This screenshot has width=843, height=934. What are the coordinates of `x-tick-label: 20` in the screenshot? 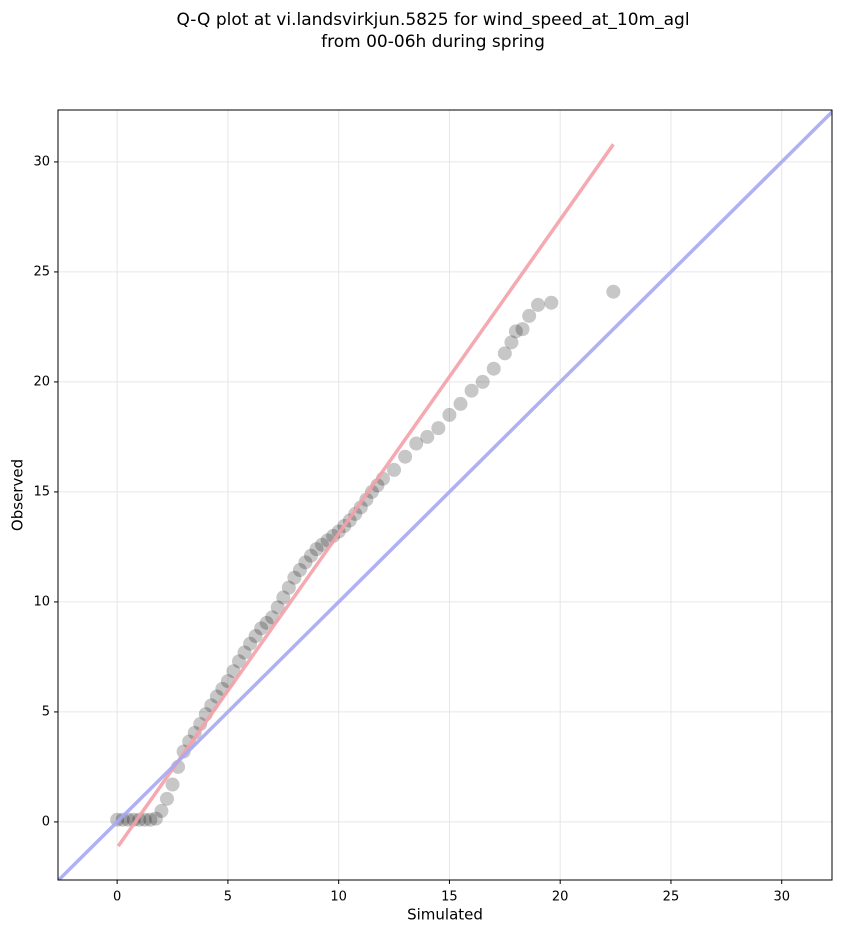 It's located at (560, 897).